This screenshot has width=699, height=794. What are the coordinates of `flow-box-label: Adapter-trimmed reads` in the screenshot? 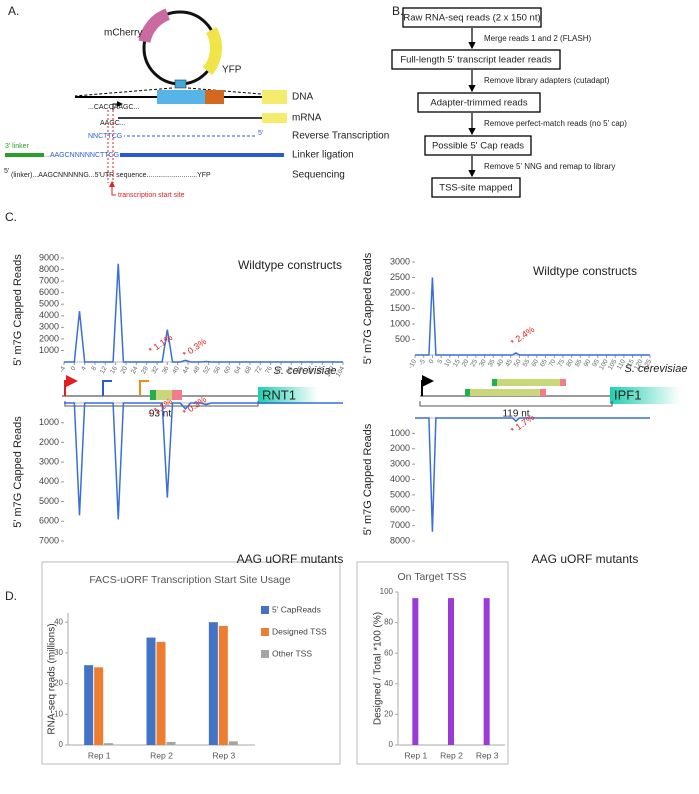 It's located at (478, 103).